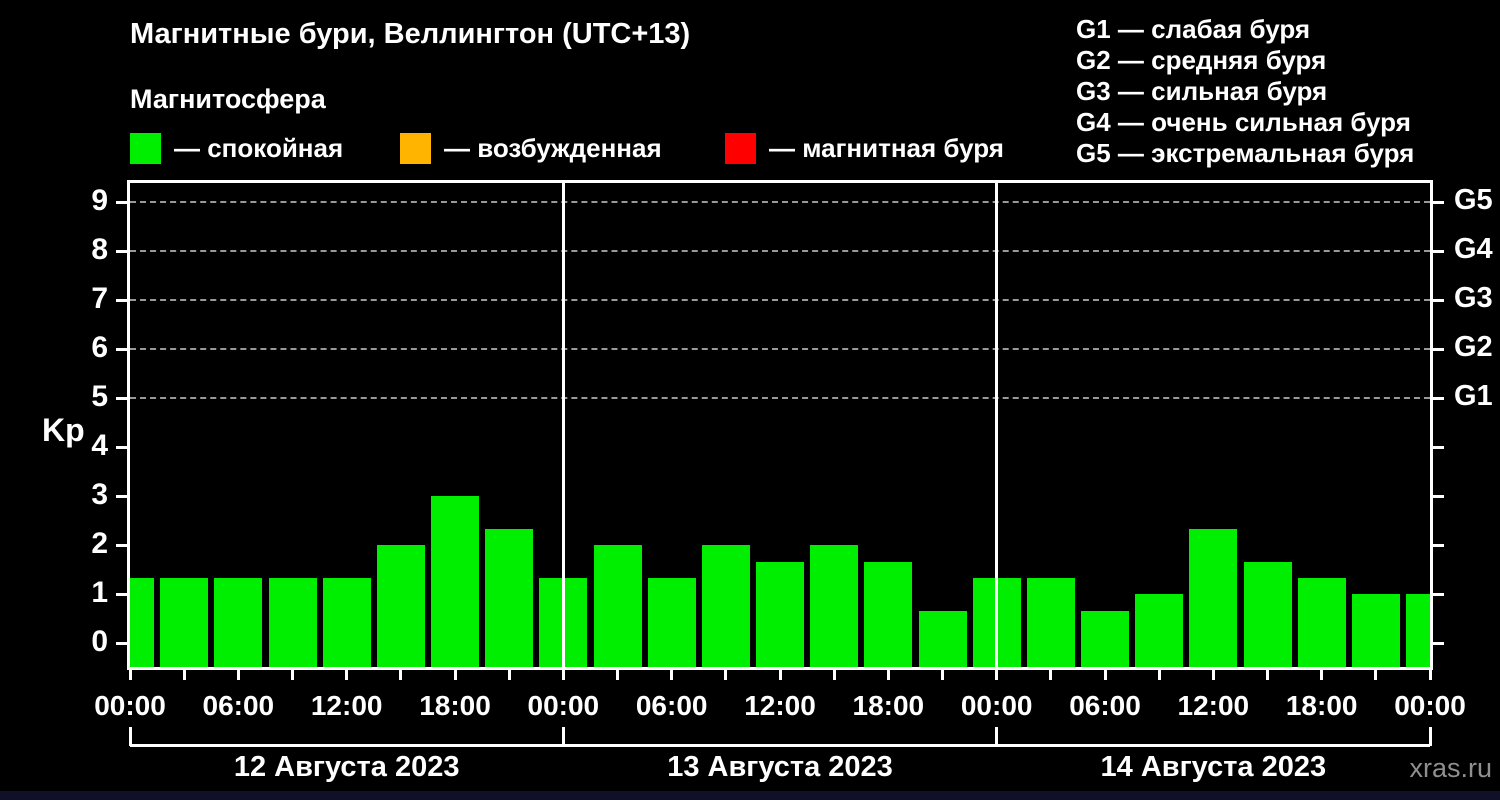 The height and width of the screenshot is (800, 1500). I want to click on page-title: Магнитные бури, Веллингтон (UTC+13), so click(410, 34).